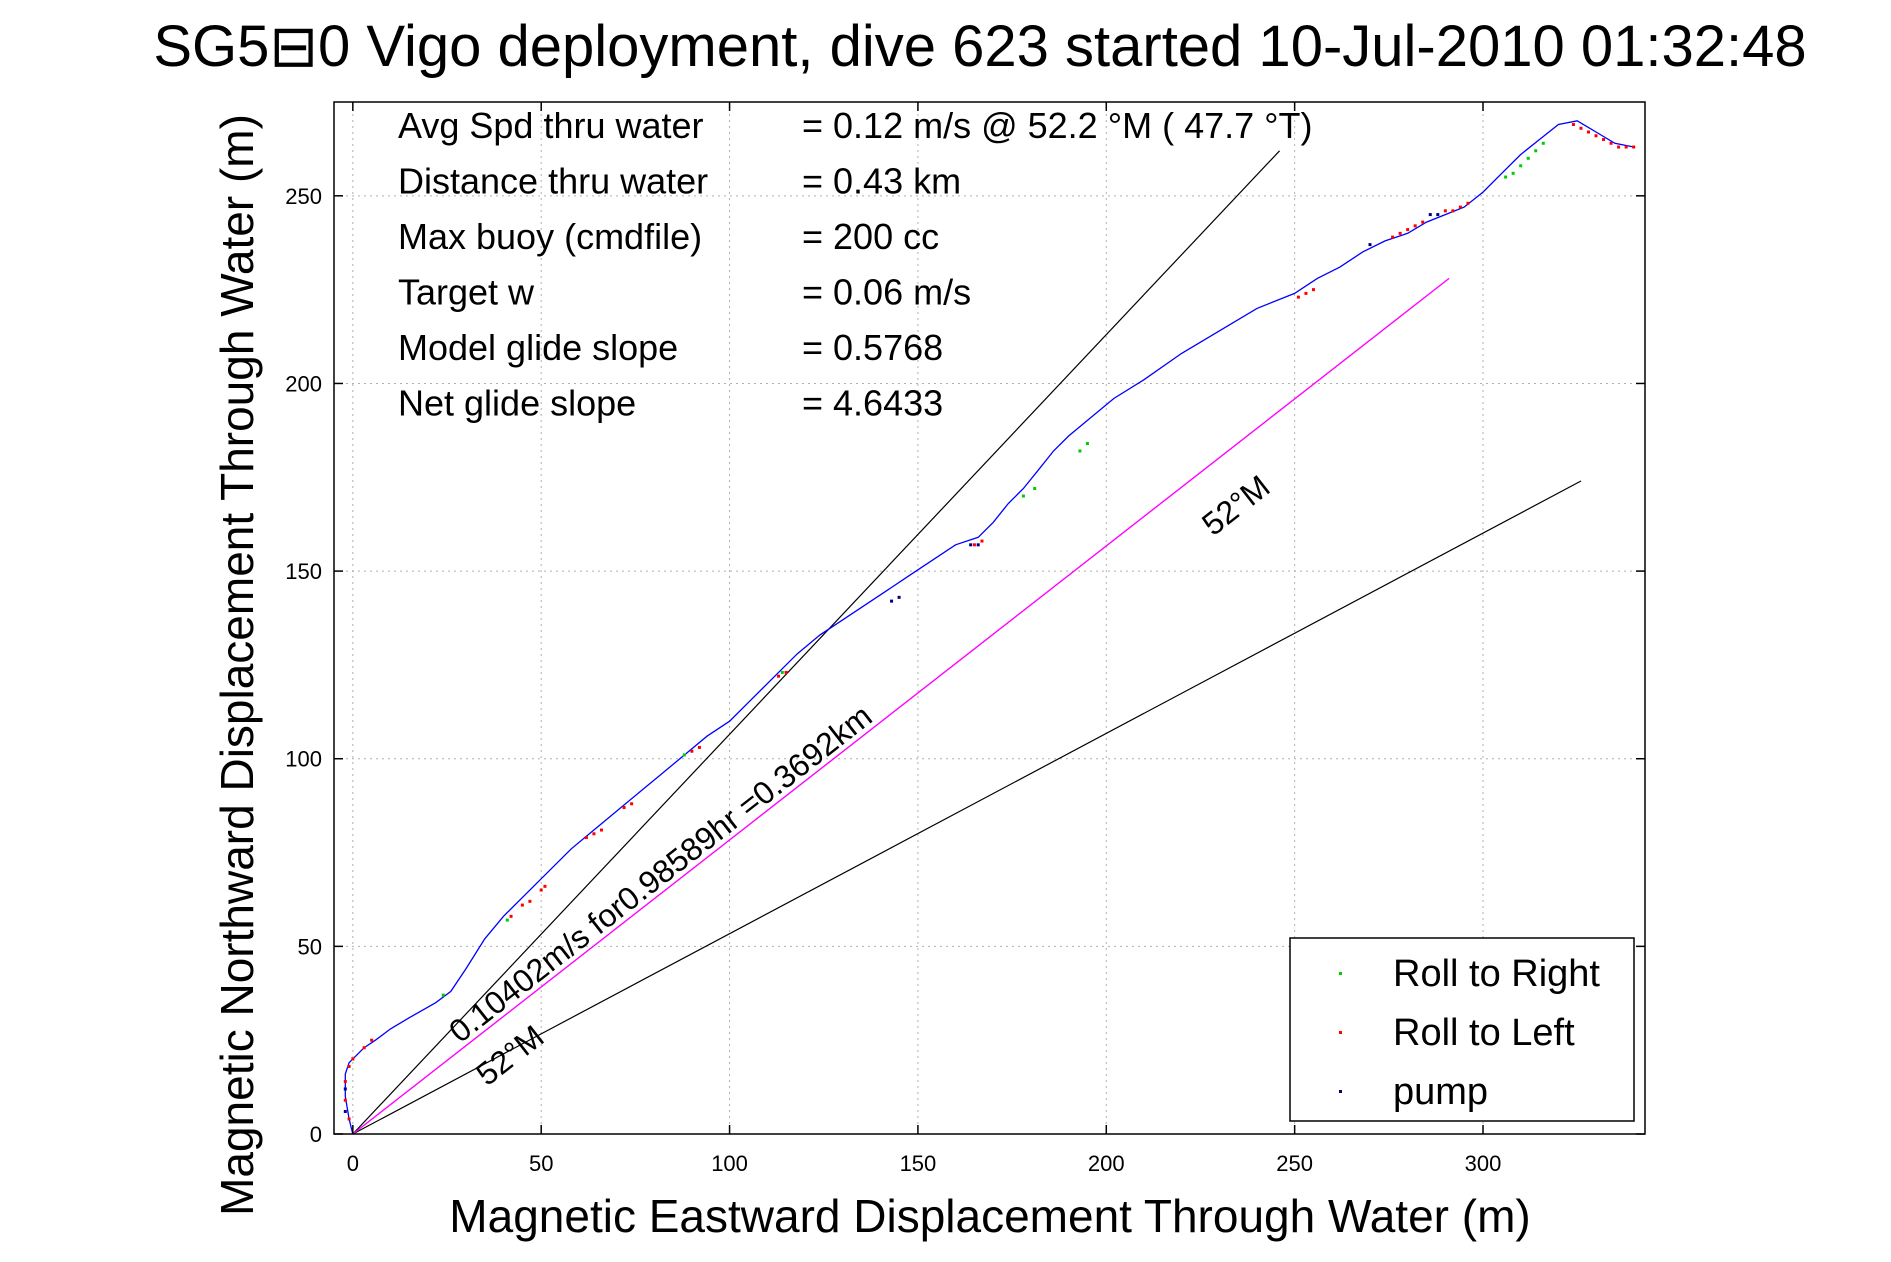 This screenshot has width=1891, height=1262. Describe the element at coordinates (872, 403) in the screenshot. I see `stat-value: = 4.6433` at that location.